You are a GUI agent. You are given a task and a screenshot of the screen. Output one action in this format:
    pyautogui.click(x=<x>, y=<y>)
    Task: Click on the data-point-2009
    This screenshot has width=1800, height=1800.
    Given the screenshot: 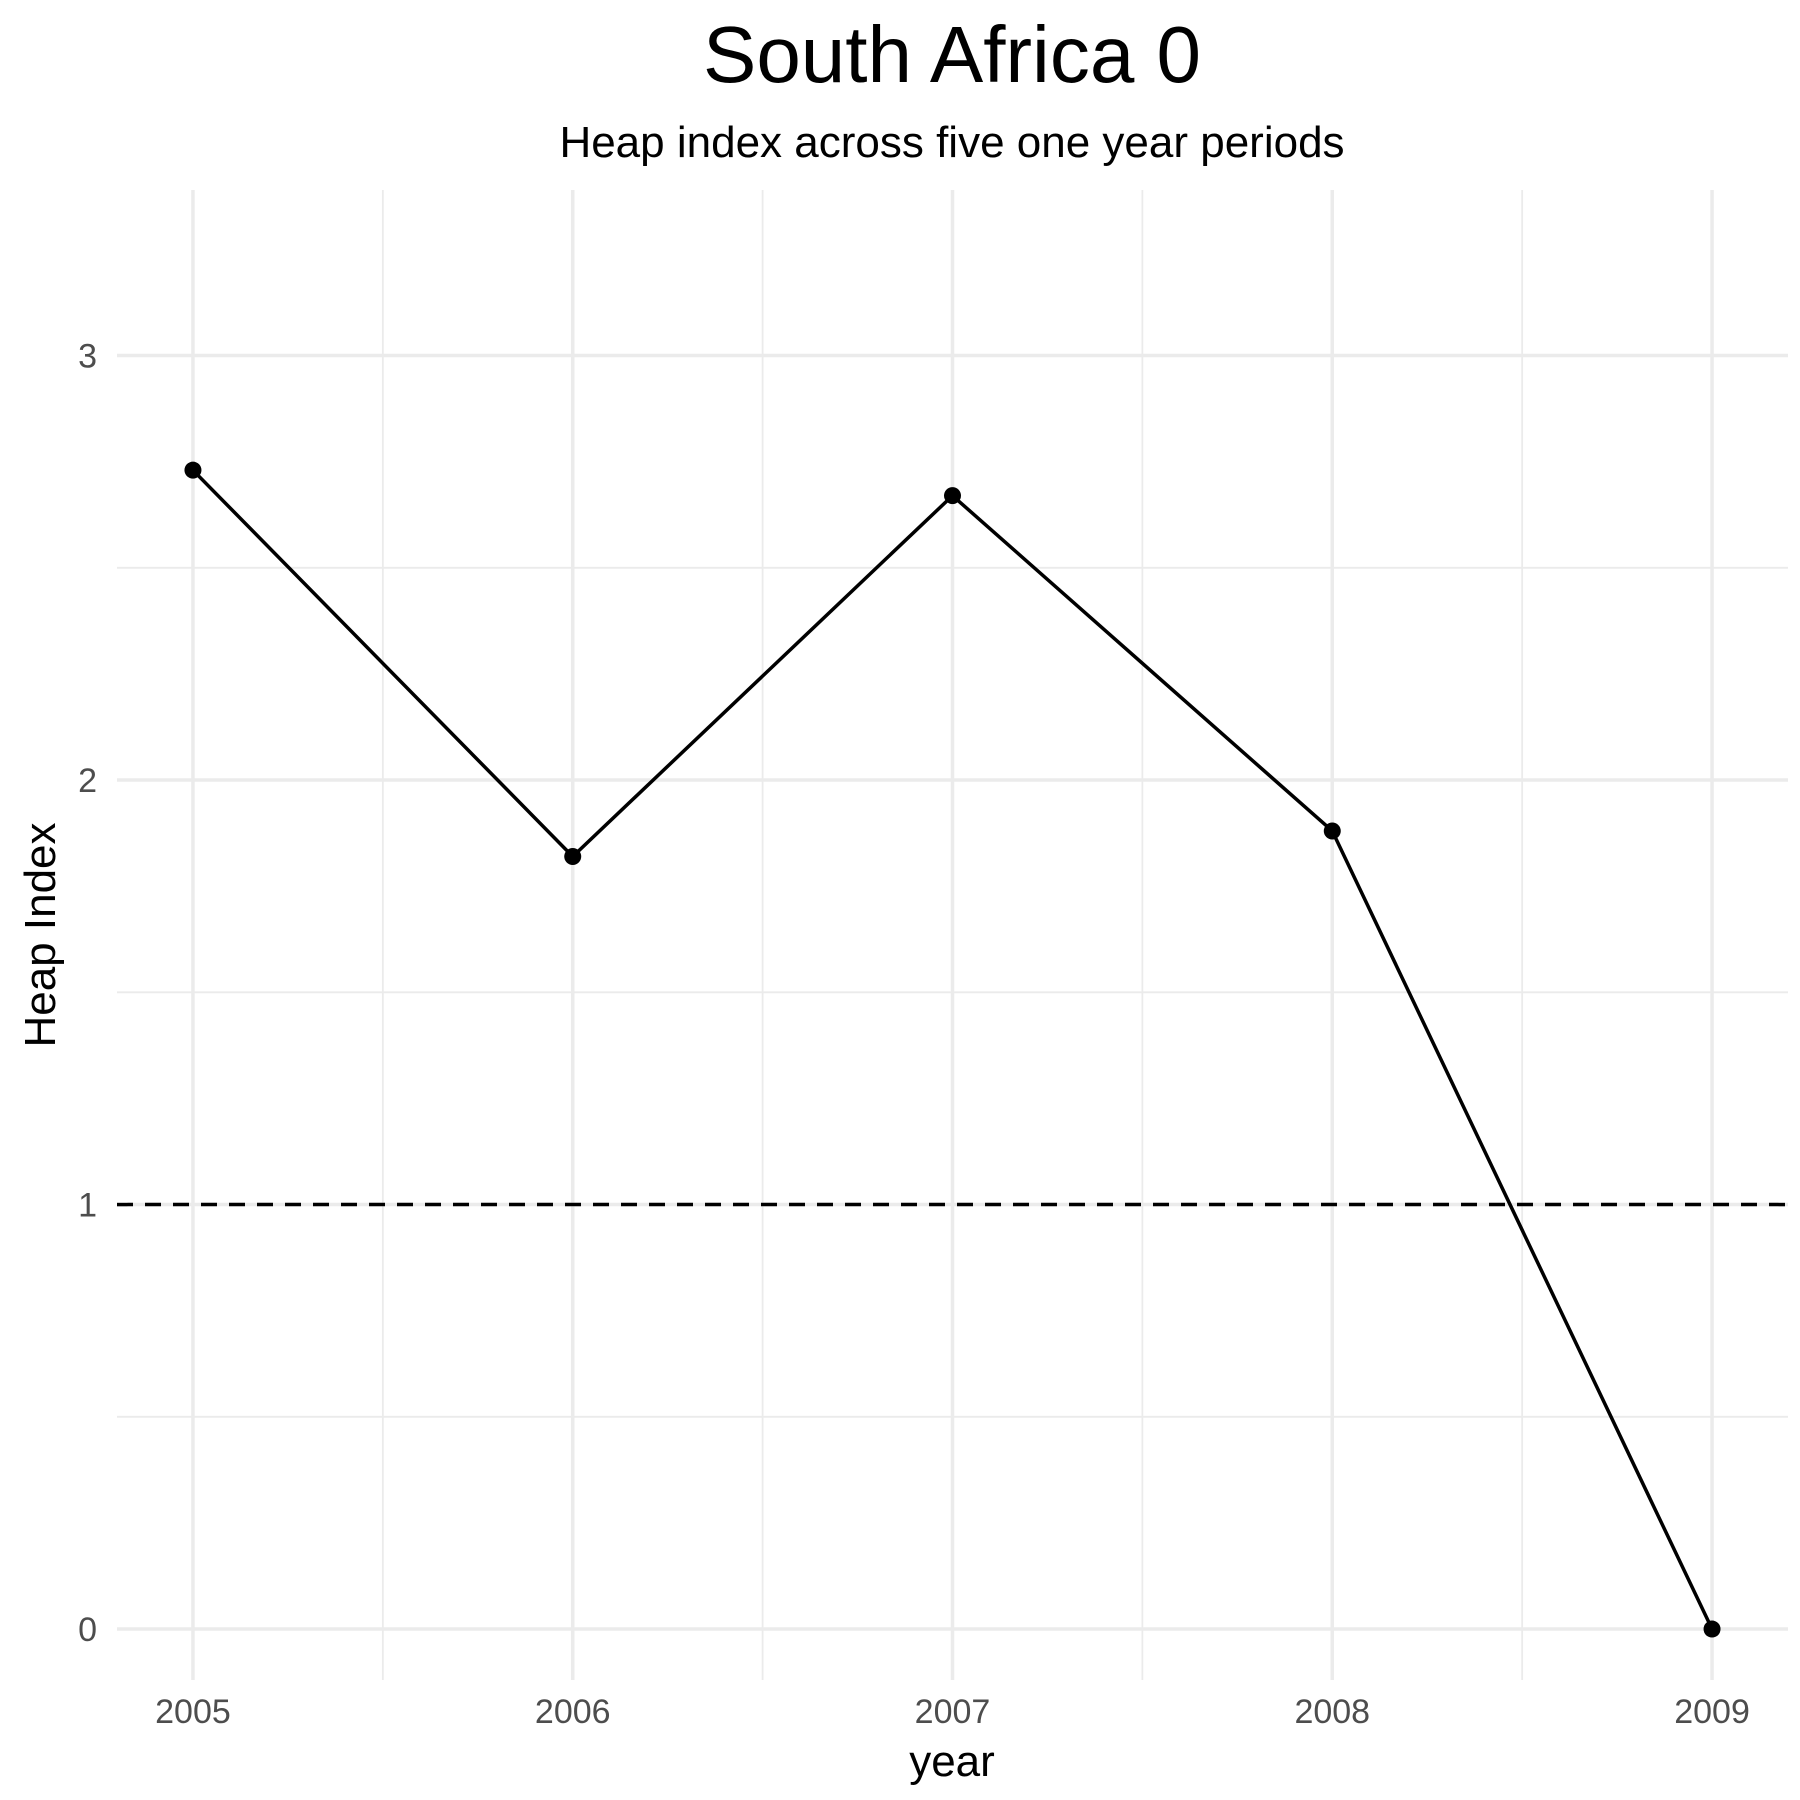 What is the action you would take?
    pyautogui.click(x=1712, y=1629)
    